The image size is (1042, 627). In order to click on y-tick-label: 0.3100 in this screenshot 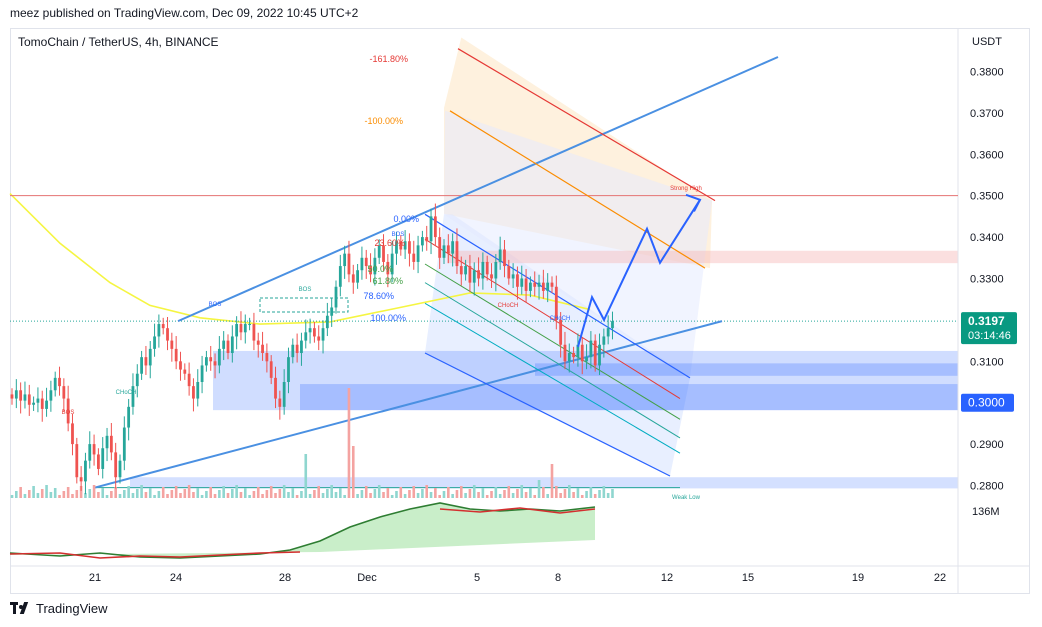, I will do `click(987, 362)`.